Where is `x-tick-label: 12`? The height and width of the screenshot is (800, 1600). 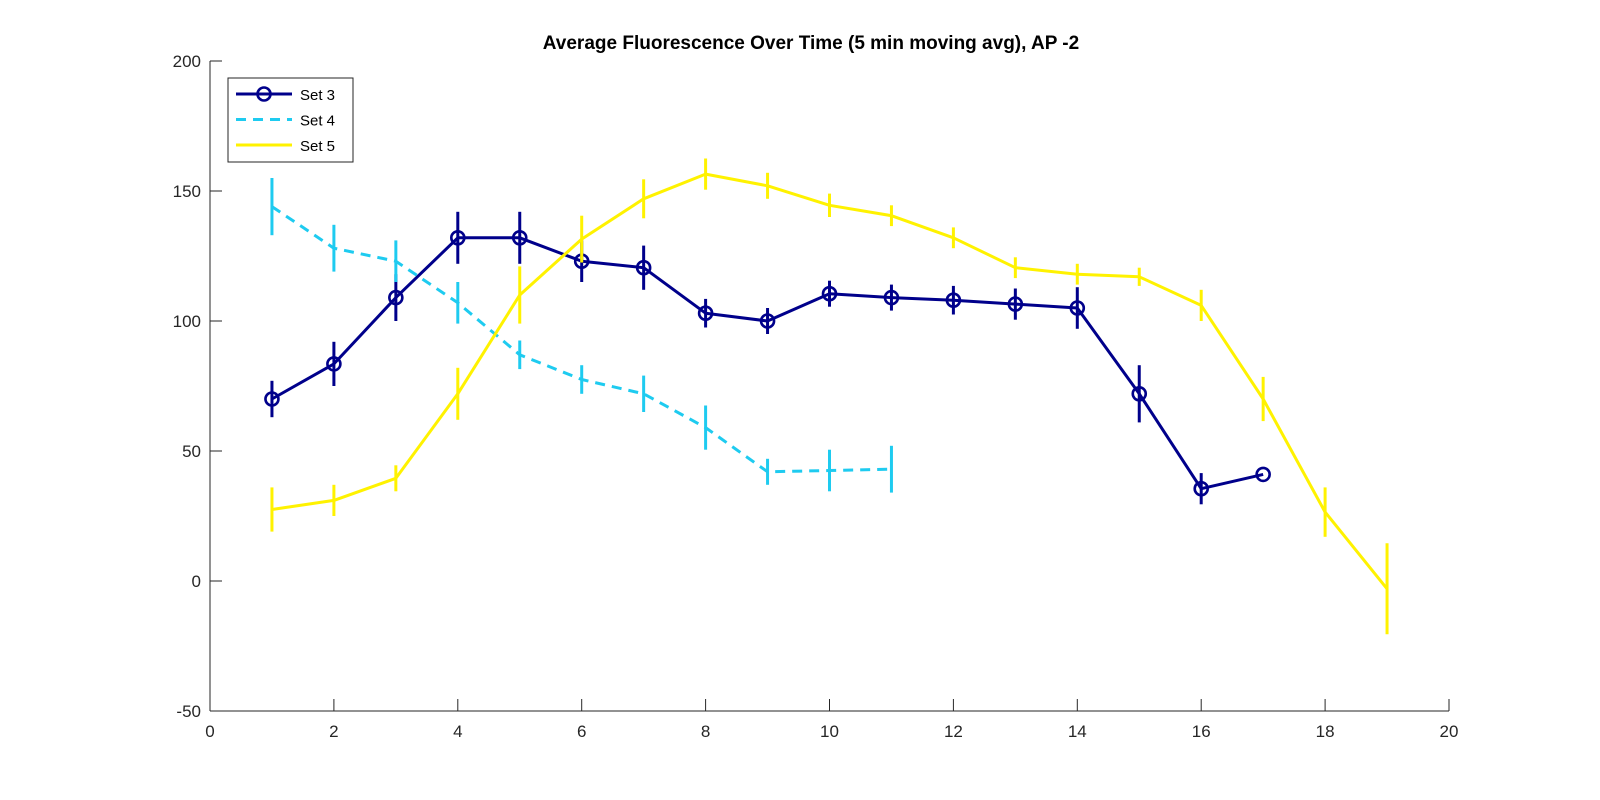
x-tick-label: 12 is located at coordinates (953, 731).